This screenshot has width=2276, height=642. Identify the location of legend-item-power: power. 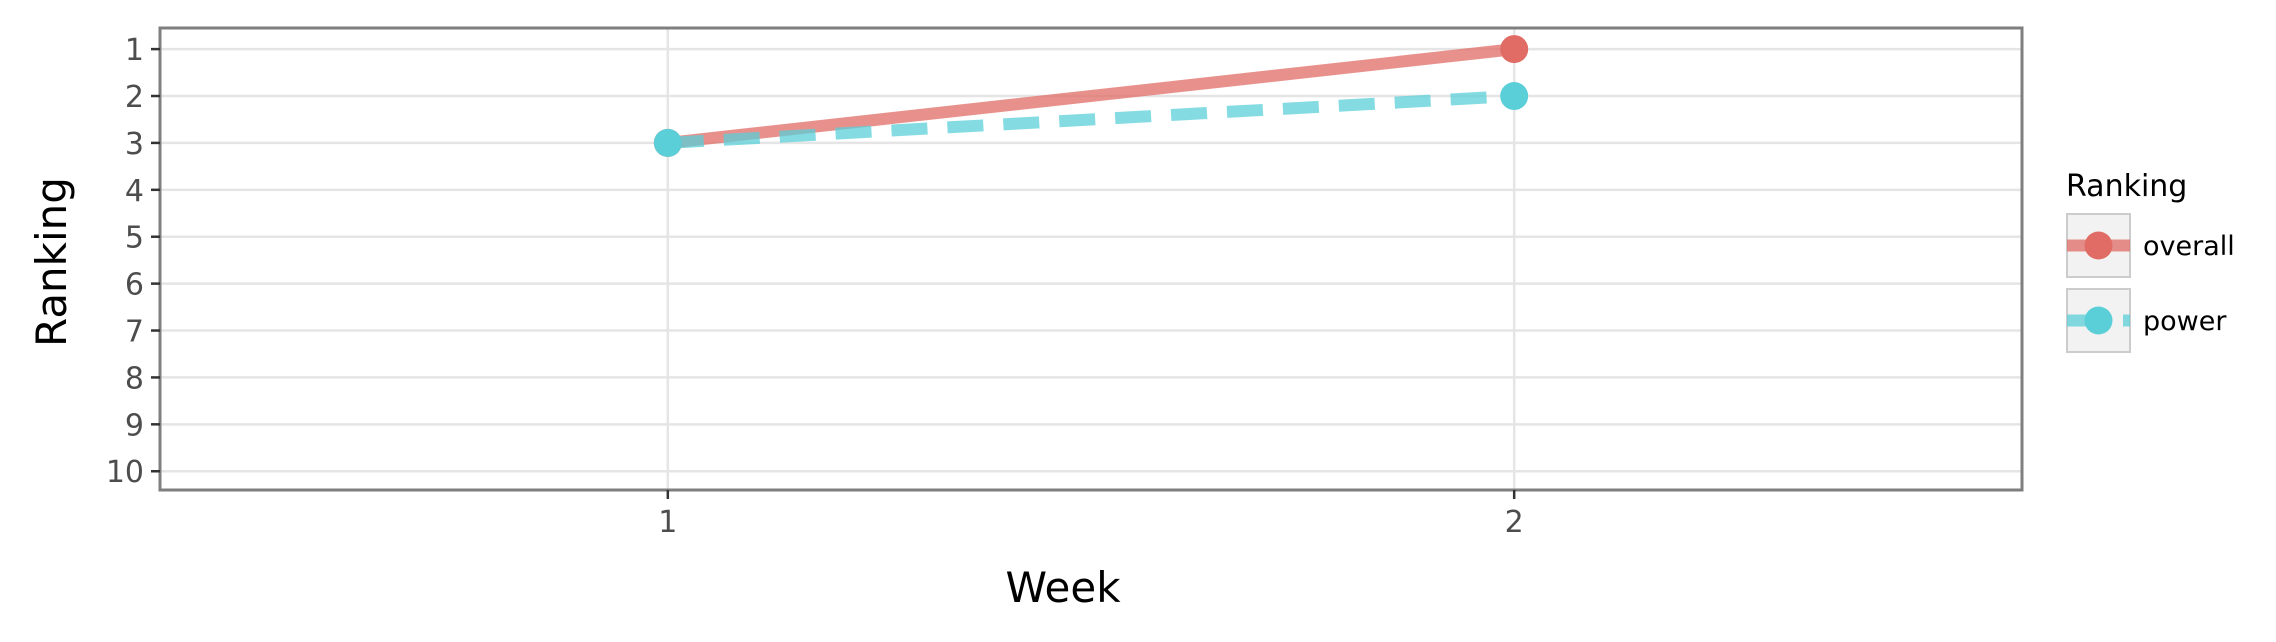
(2146, 320).